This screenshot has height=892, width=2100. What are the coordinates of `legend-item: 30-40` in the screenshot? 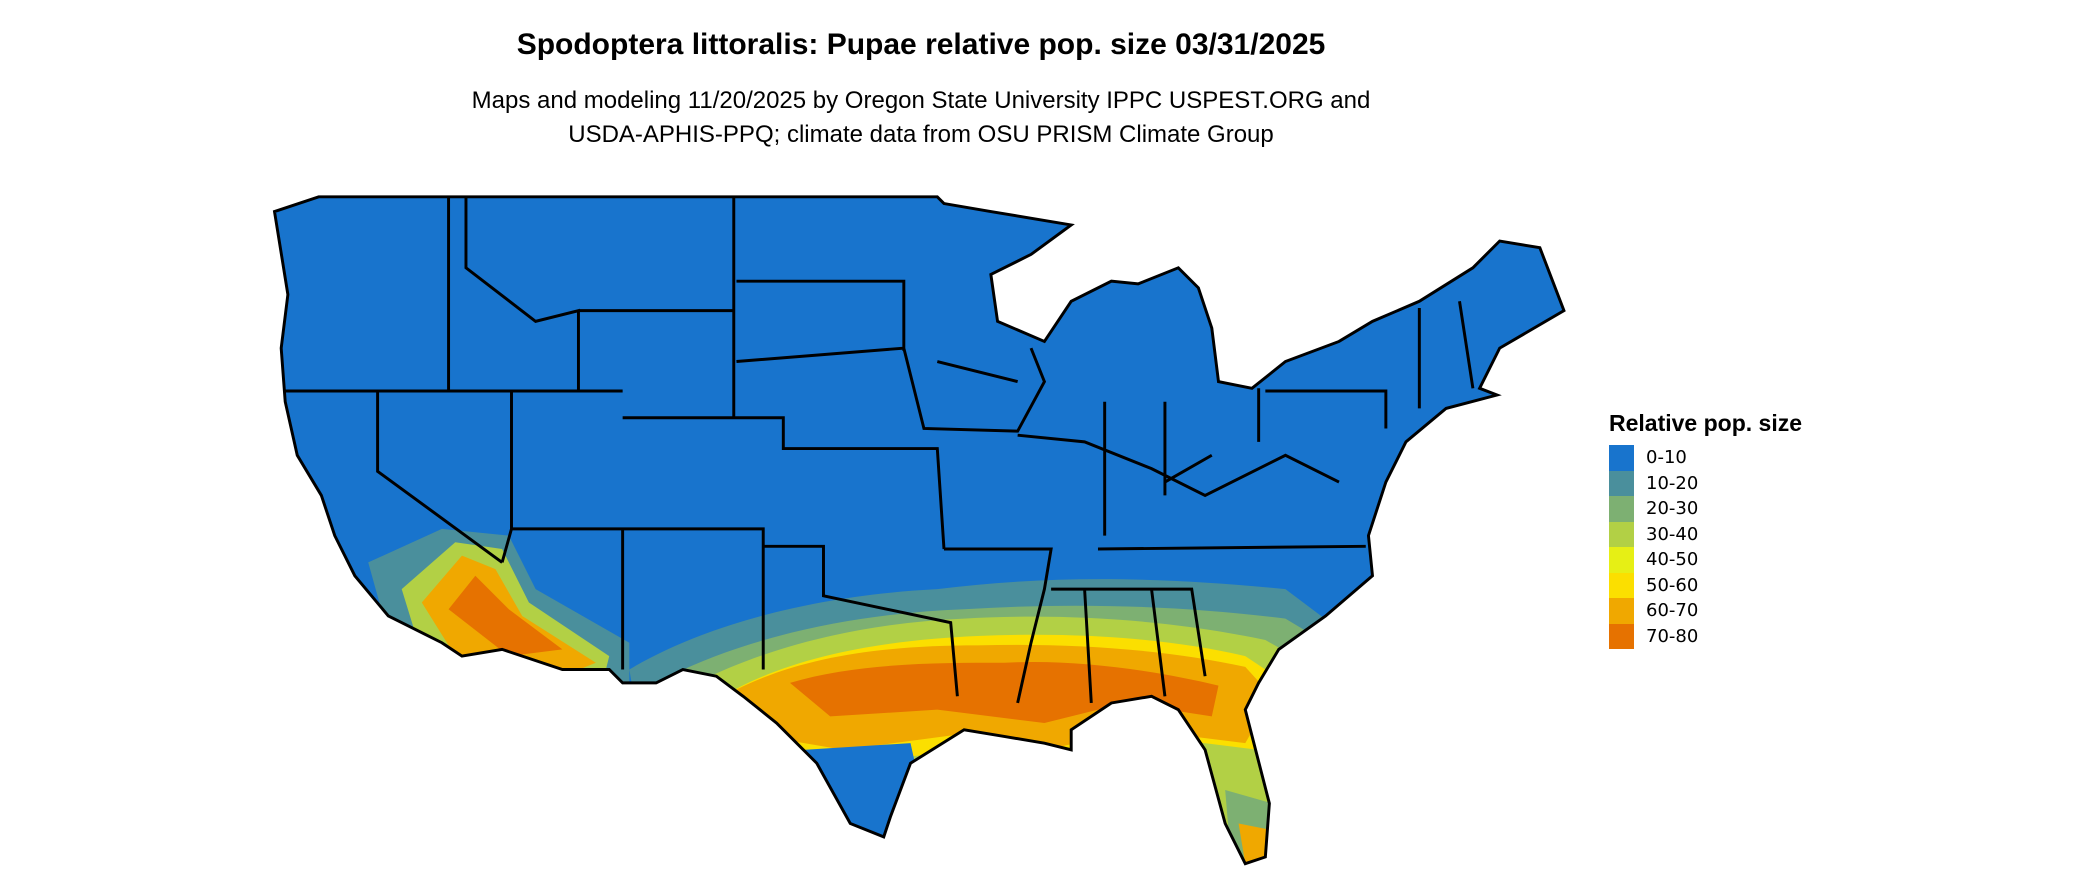 It's located at (1705, 534).